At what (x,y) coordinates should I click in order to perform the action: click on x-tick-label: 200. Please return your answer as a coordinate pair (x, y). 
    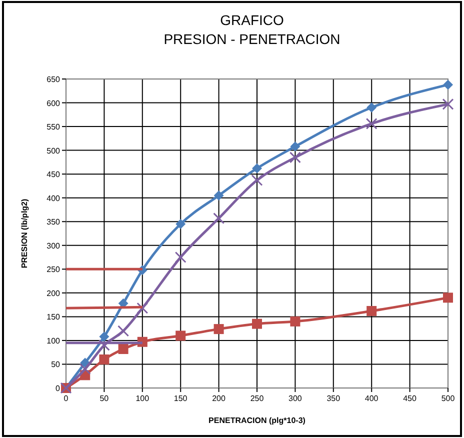
    Looking at the image, I should click on (219, 398).